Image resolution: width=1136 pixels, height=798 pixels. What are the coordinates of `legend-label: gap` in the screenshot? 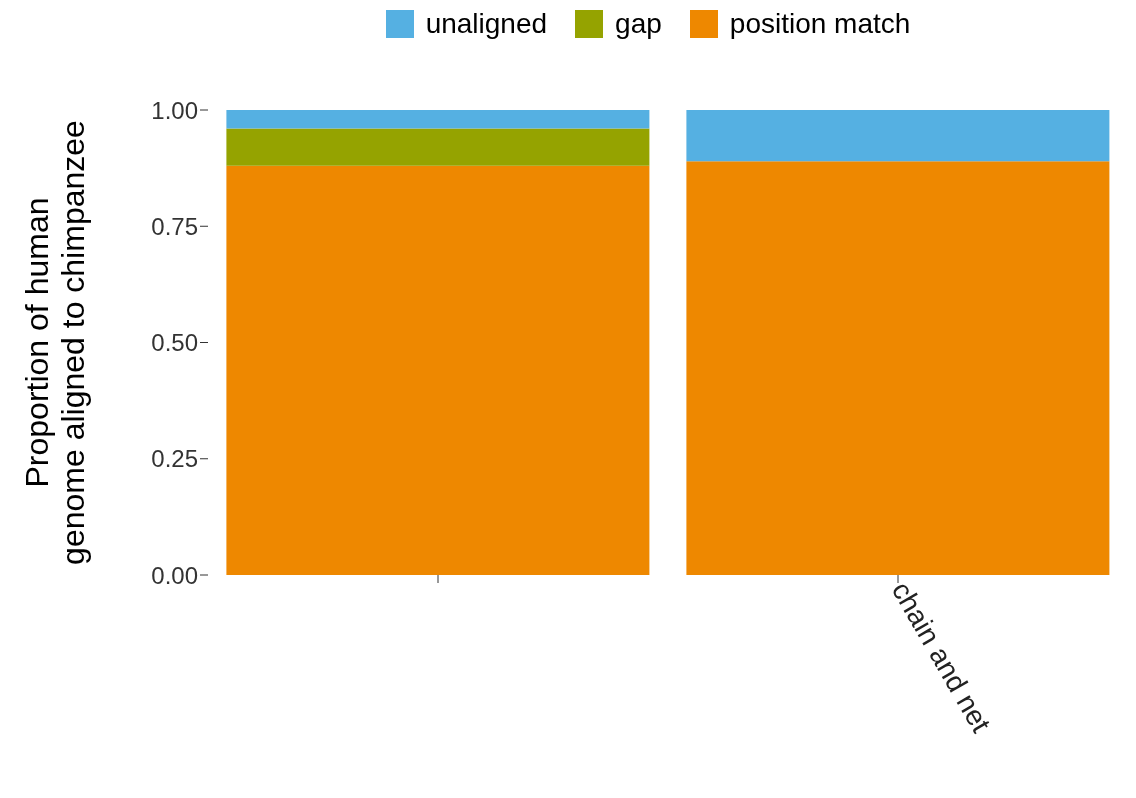 It's located at (638, 24).